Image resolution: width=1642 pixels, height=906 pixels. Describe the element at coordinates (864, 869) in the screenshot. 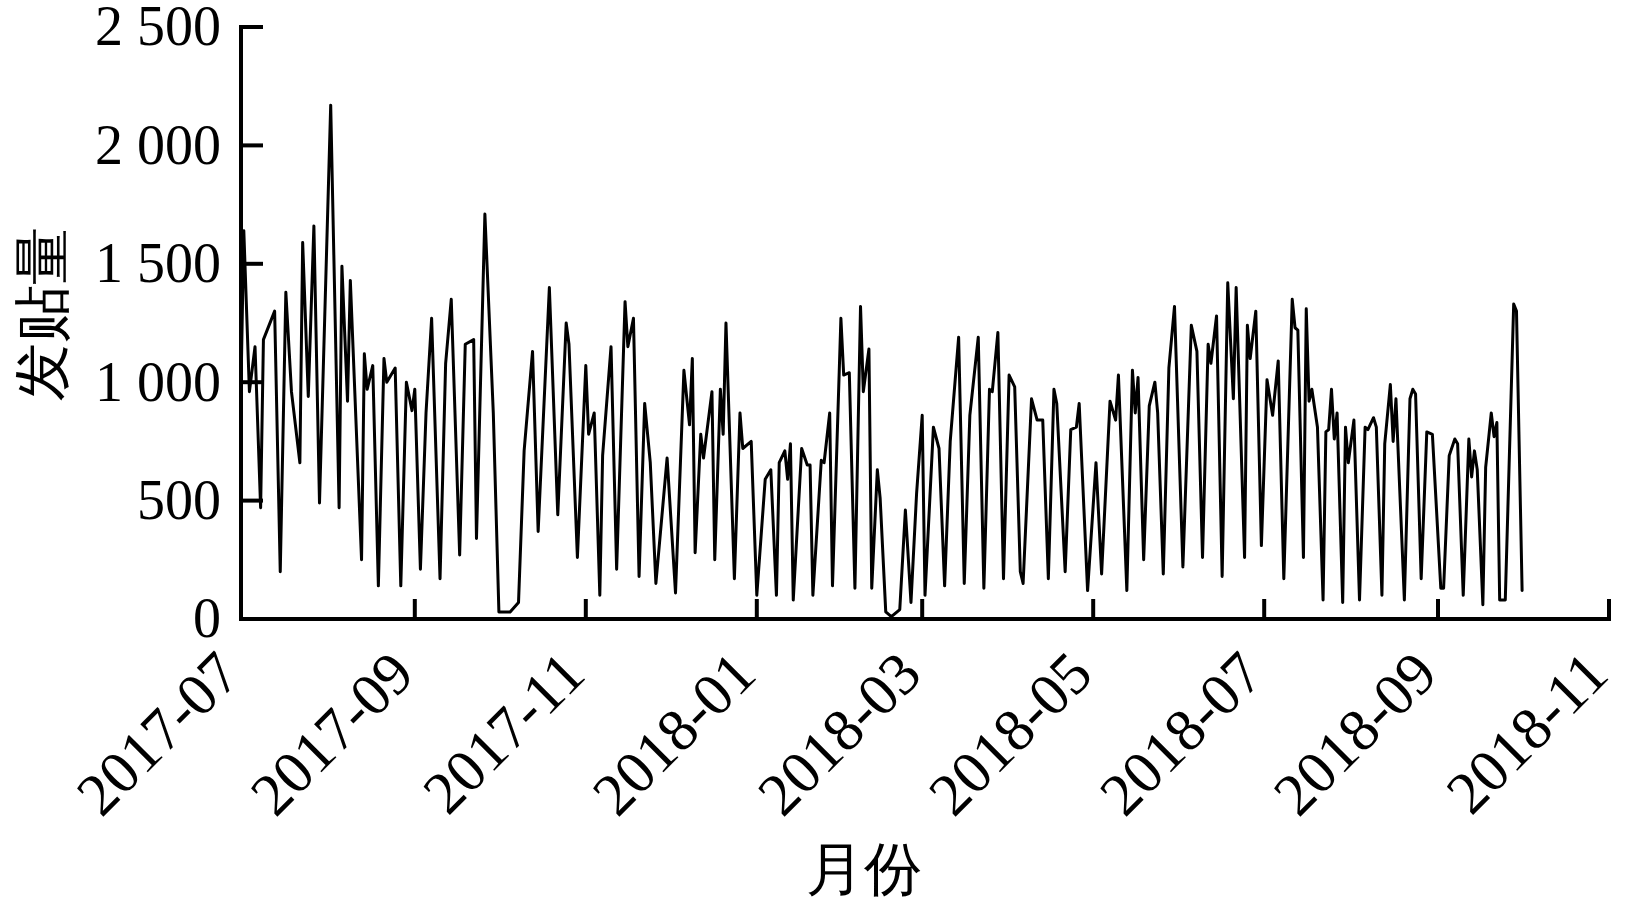

I see `x-axis-title: 月份` at that location.